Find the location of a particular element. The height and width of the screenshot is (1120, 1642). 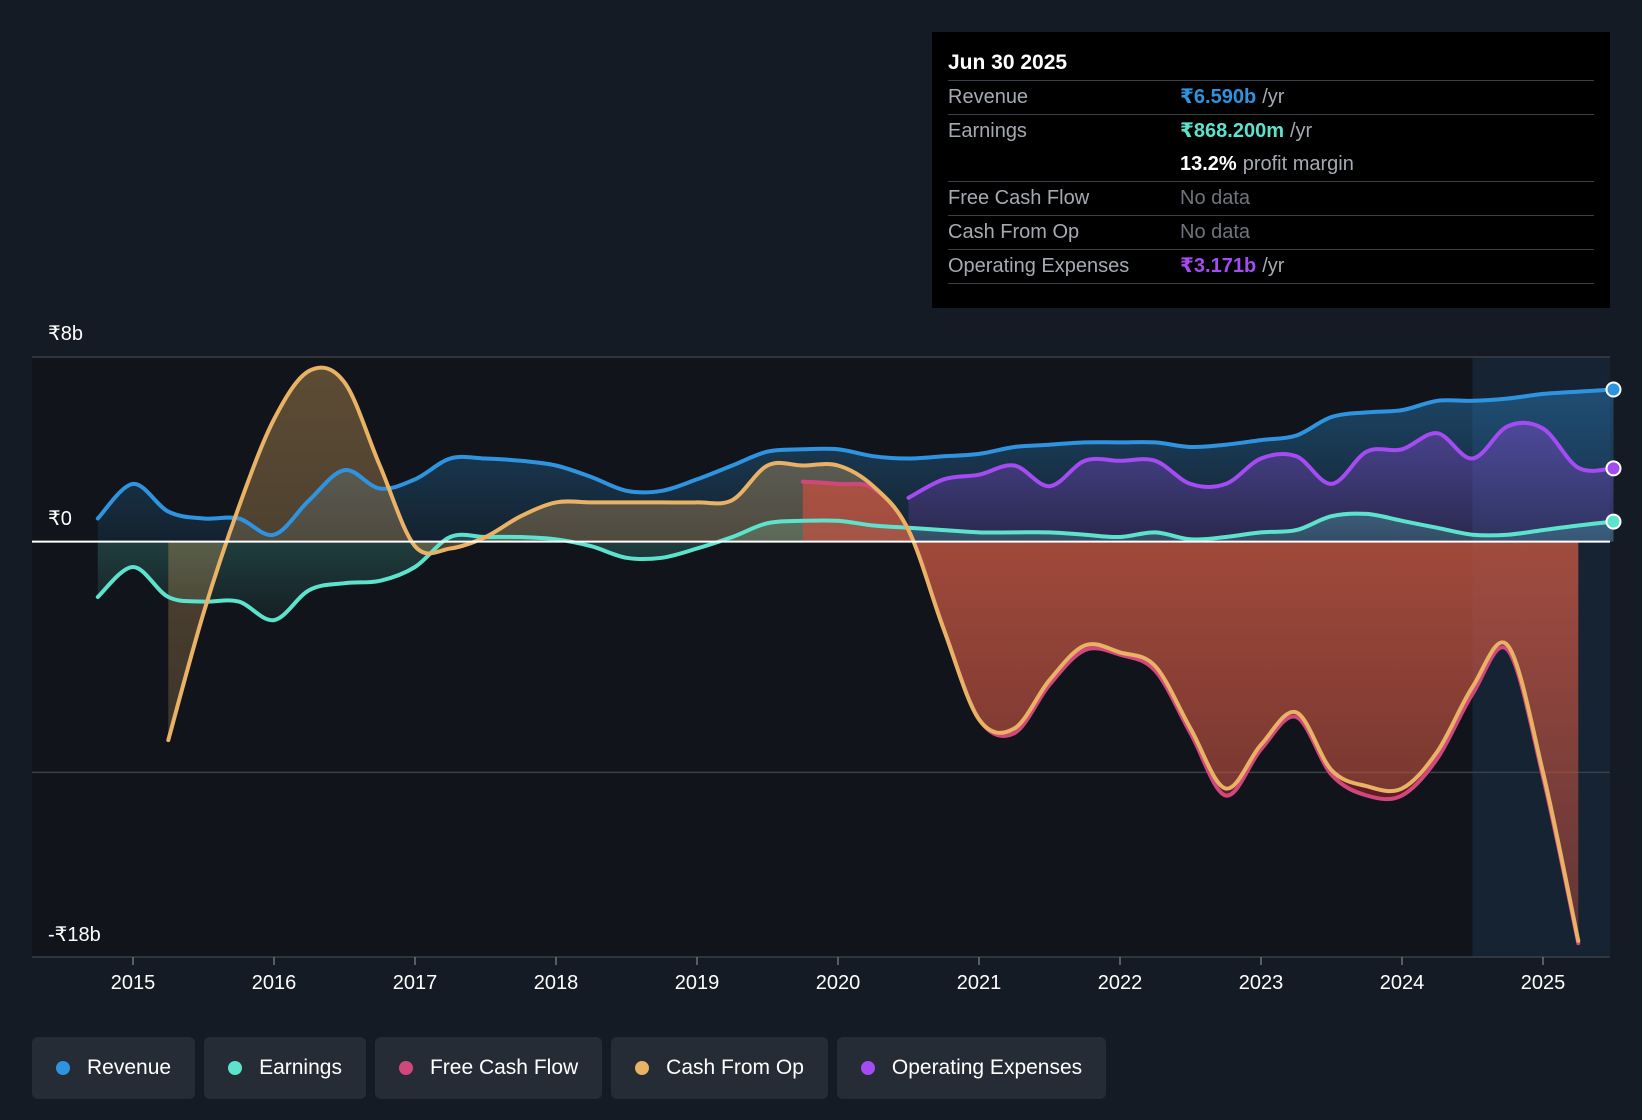

x-tick-label: 2021 is located at coordinates (979, 983).